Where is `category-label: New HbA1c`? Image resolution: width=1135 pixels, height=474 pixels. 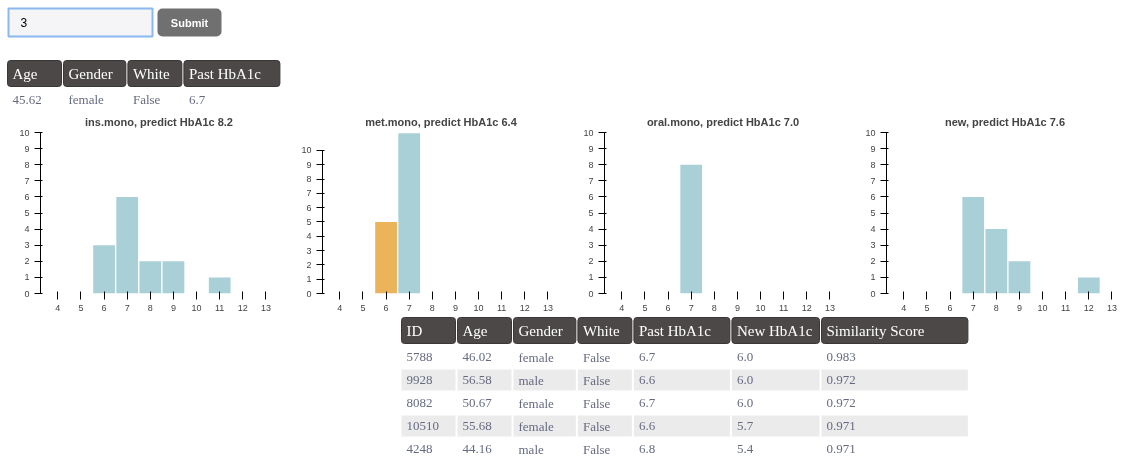
category-label: New HbA1c is located at coordinates (774, 330).